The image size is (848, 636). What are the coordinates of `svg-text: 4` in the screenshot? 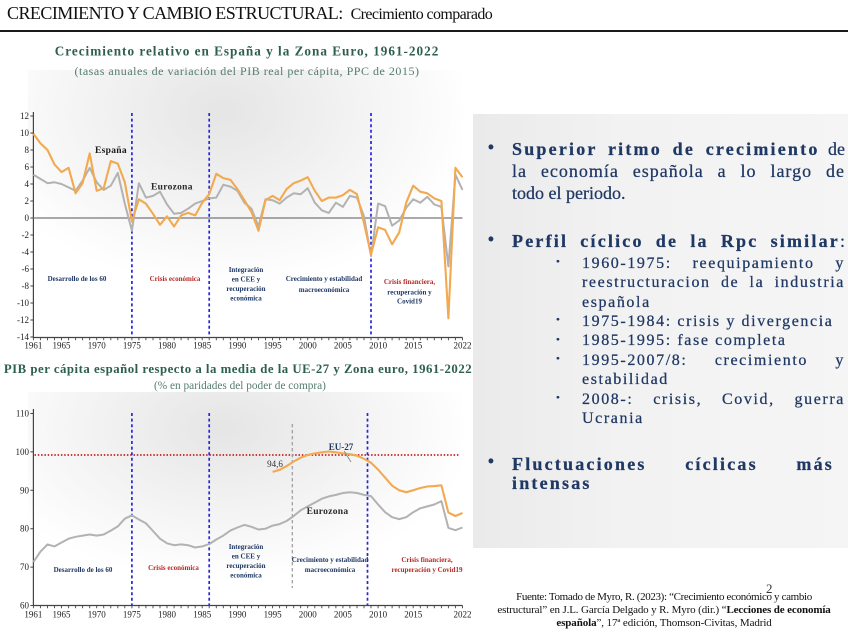 It's located at (27, 184).